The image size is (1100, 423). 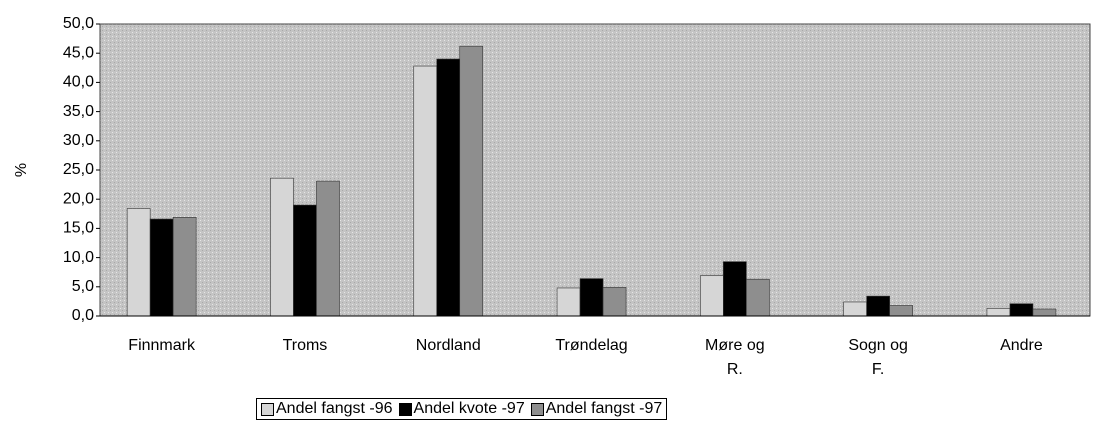 I want to click on legend-label: Andel fangst -96, so click(x=334, y=408).